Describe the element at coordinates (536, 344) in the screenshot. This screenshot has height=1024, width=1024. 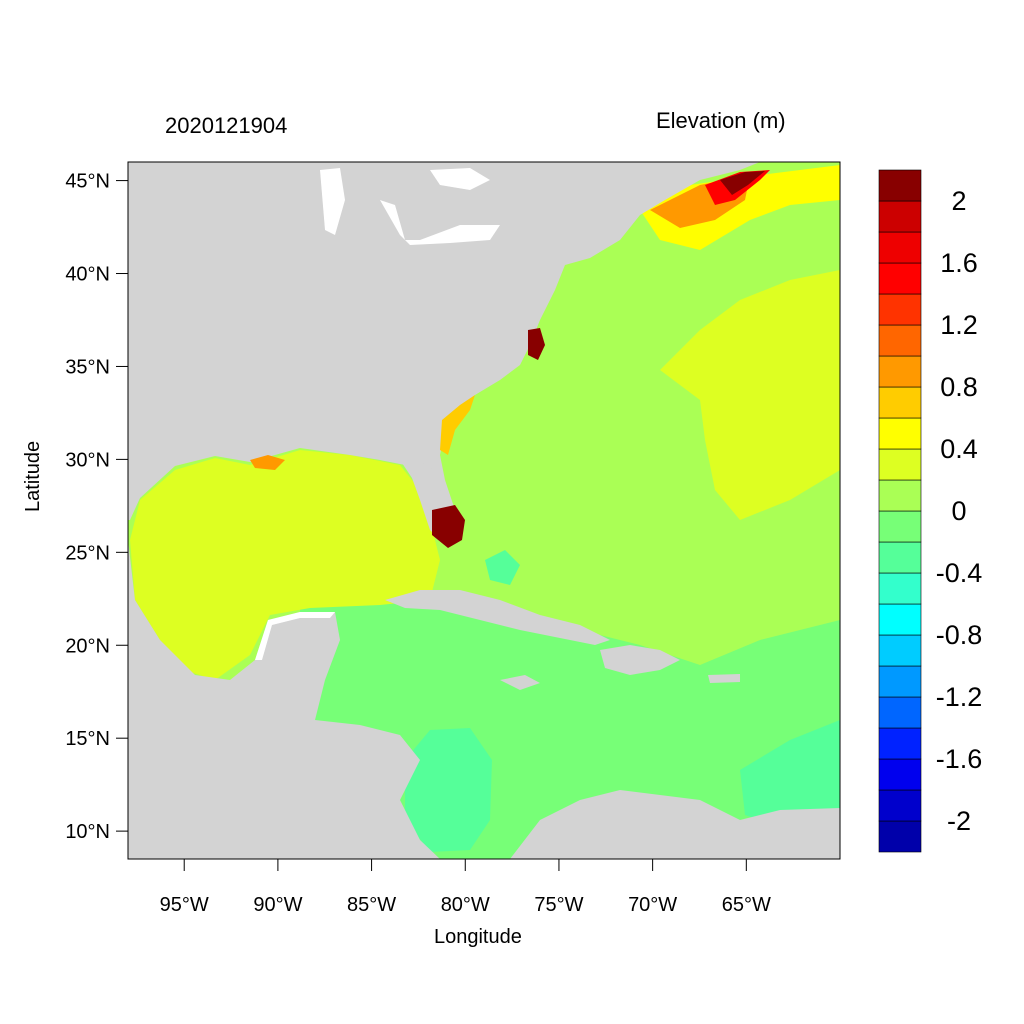
I see `carolina-coast-surge` at that location.